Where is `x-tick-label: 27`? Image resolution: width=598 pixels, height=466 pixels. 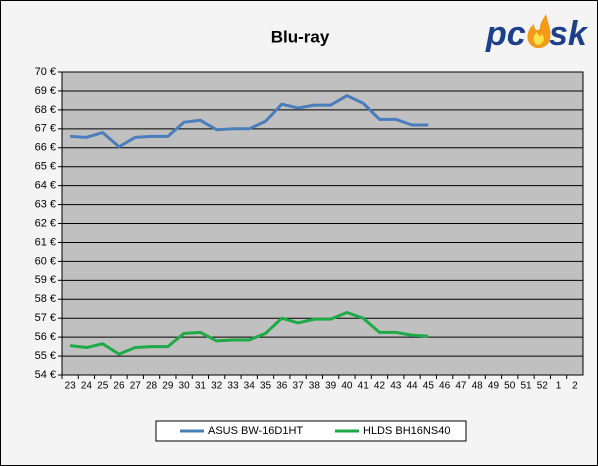 x-tick-label: 27 is located at coordinates (136, 386).